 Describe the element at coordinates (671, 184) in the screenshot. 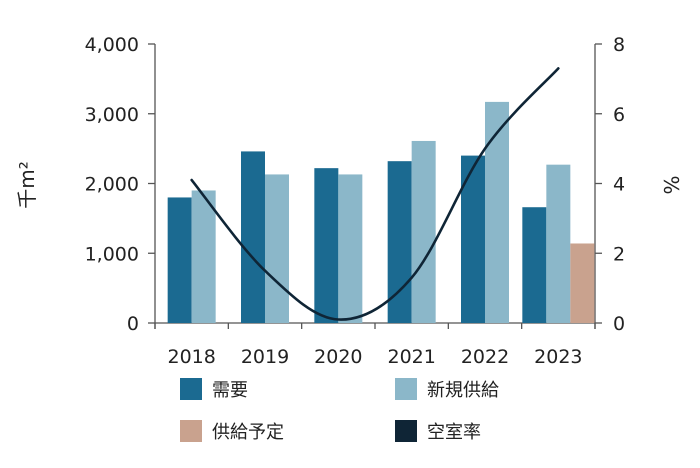

I see `y-axis-right-label: %` at that location.